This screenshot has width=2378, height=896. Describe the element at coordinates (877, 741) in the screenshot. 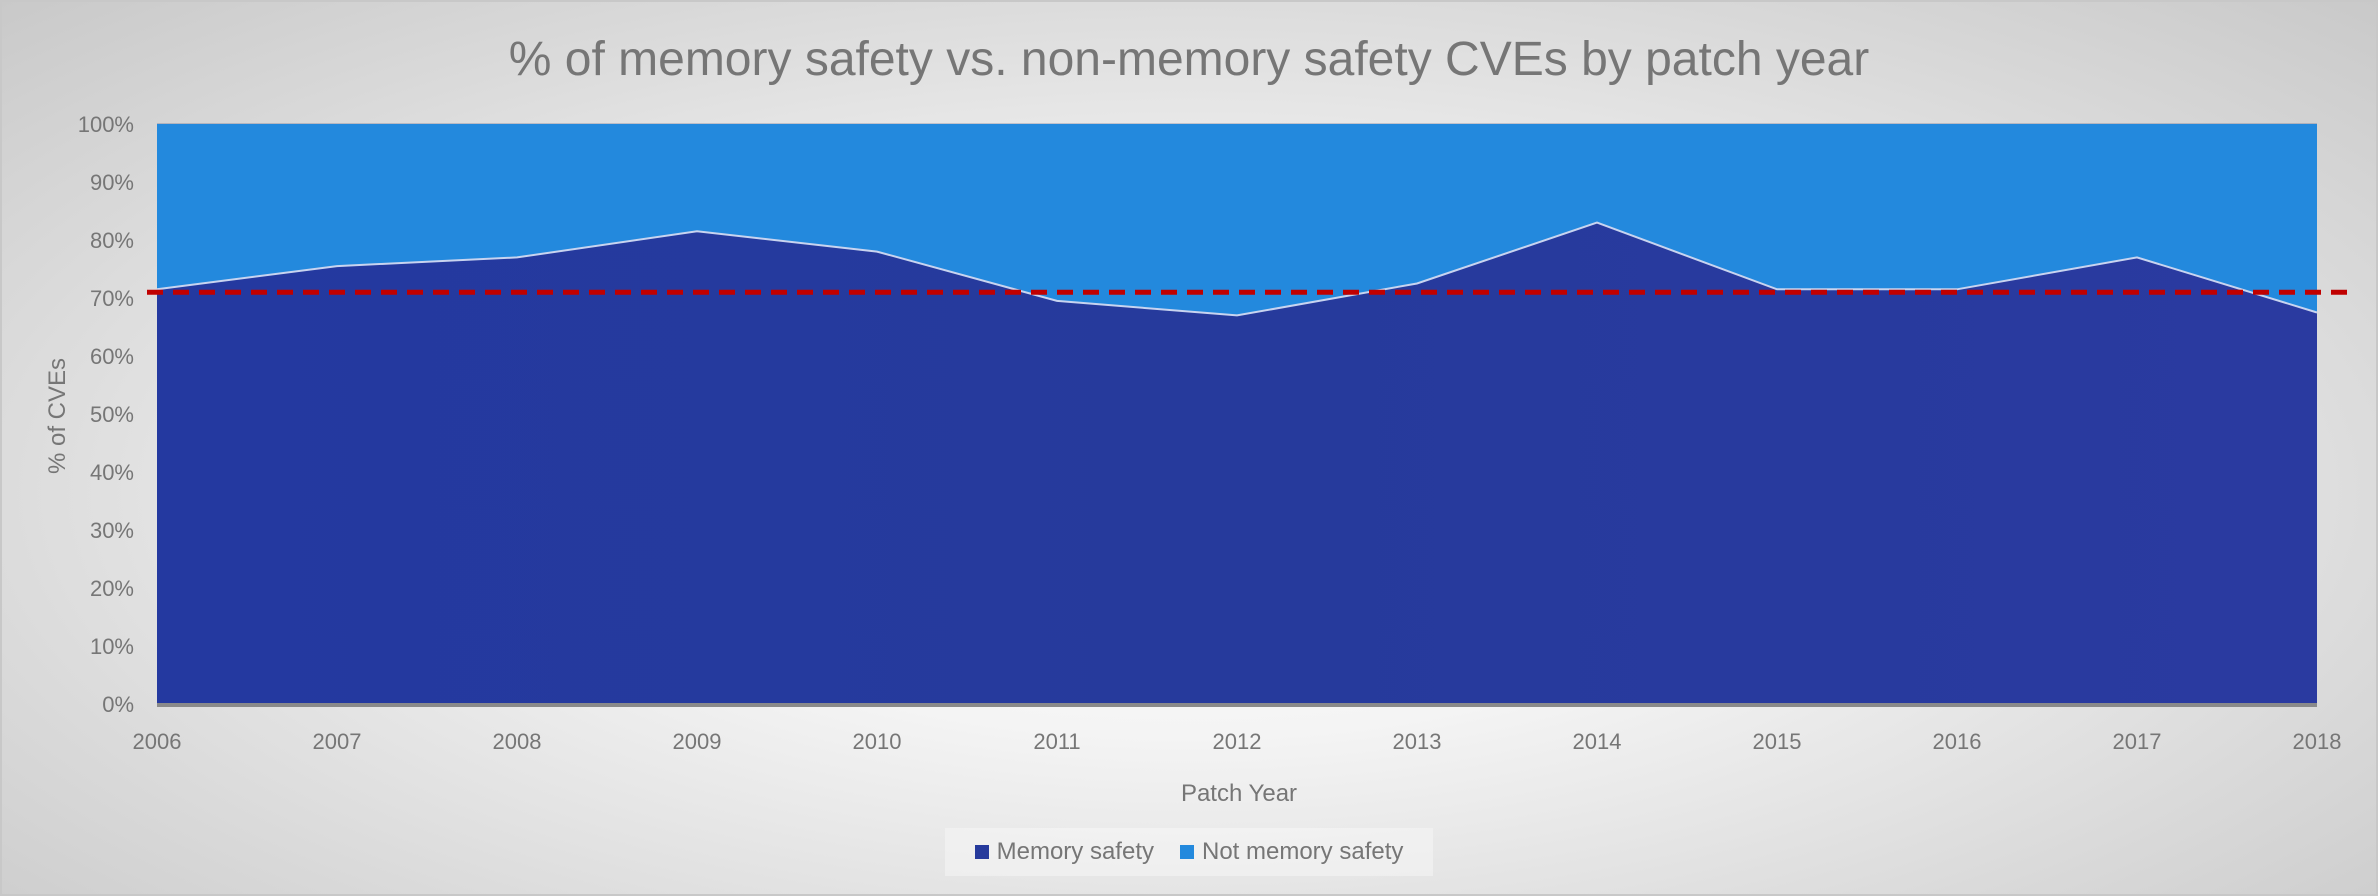

I see `x-tick-label: 2010` at that location.